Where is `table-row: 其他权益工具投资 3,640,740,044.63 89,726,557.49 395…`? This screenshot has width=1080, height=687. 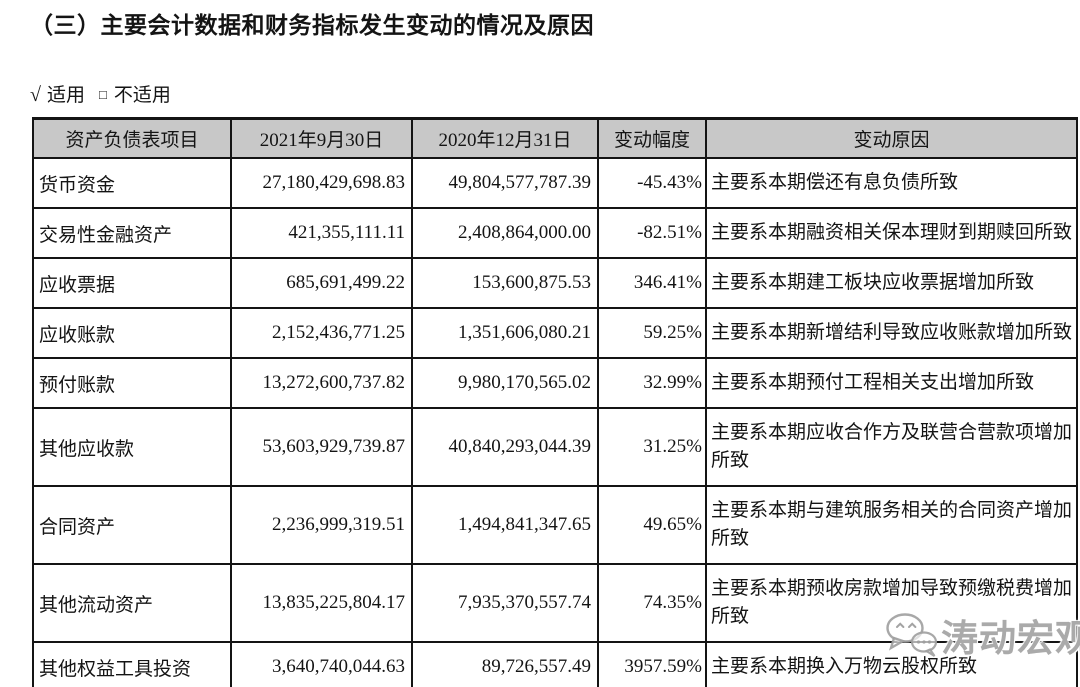 table-row: 其他权益工具投资 3,640,740,044.63 89,726,557.49 395… is located at coordinates (555, 664).